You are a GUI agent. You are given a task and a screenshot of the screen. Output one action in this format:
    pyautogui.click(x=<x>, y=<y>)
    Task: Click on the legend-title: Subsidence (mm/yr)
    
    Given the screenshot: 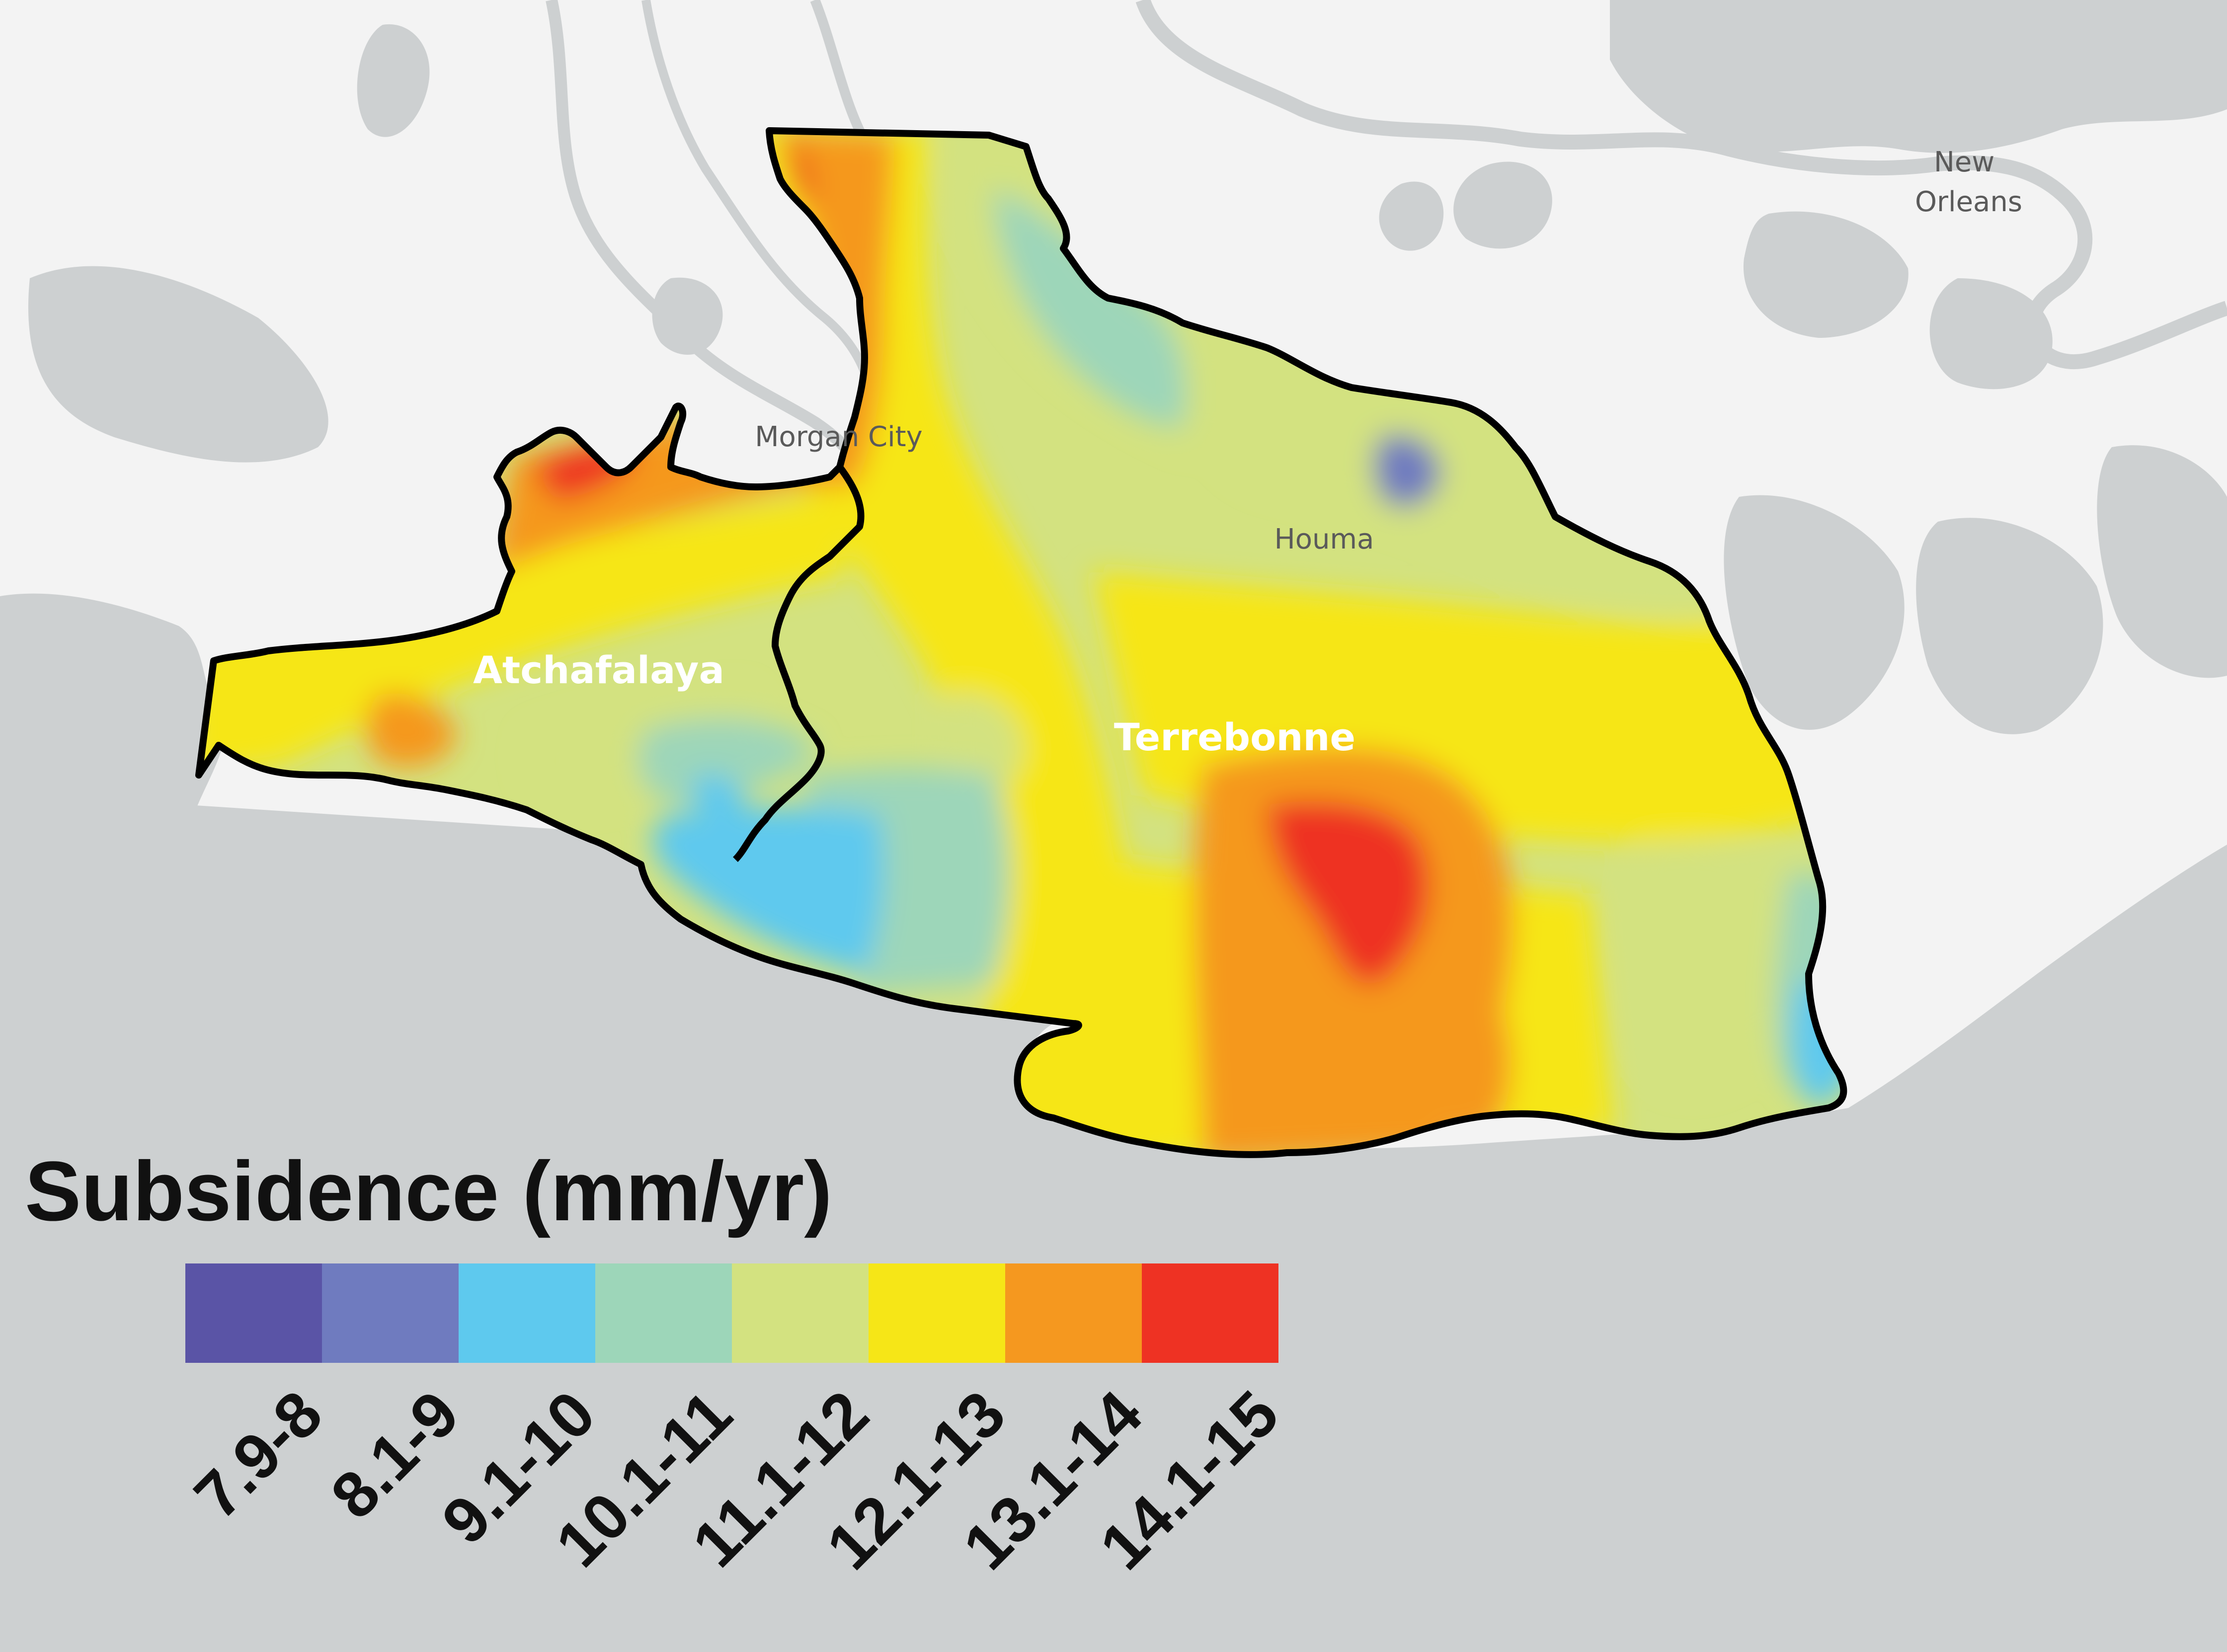 What is the action you would take?
    pyautogui.click(x=428, y=1192)
    